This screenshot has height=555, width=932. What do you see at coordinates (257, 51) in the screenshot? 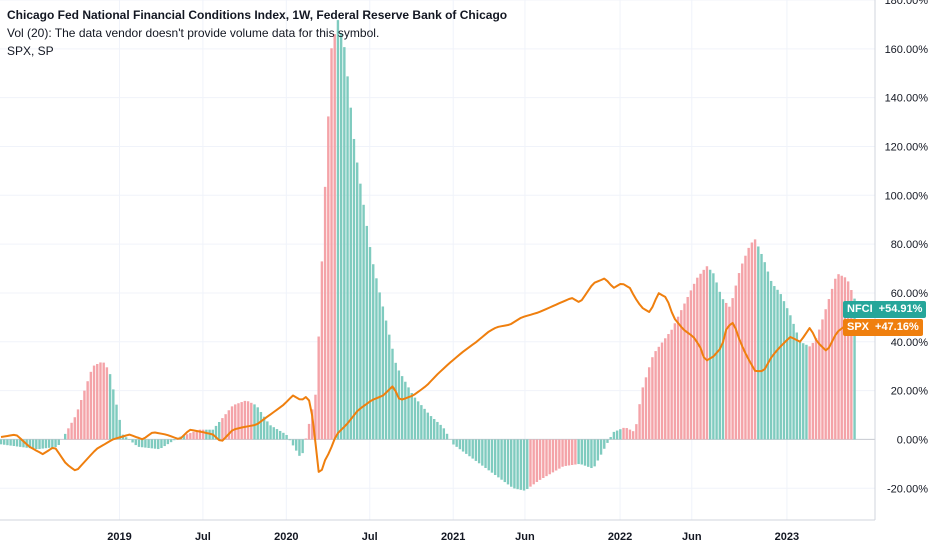
I see `symbol-label: SPX, SP` at bounding box center [257, 51].